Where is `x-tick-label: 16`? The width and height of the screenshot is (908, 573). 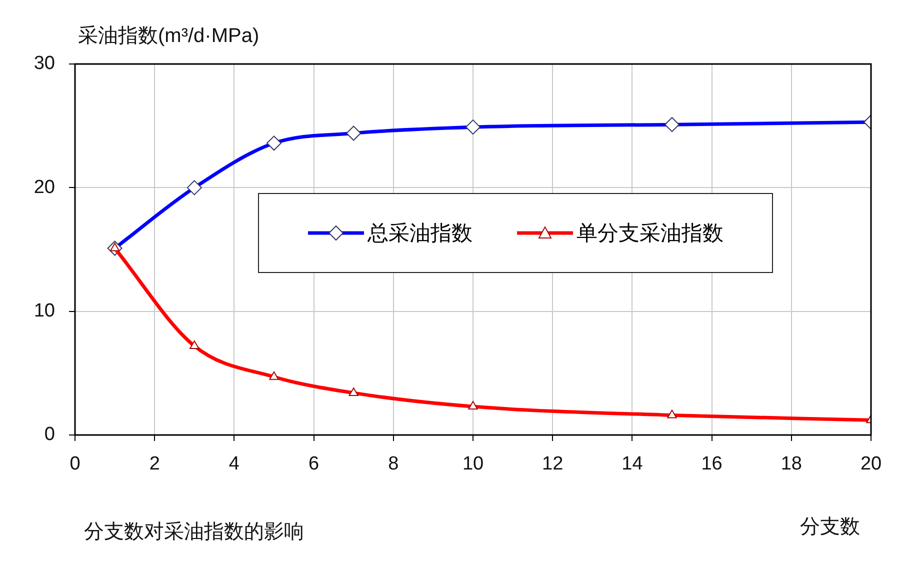
x-tick-label: 16 is located at coordinates (711, 464).